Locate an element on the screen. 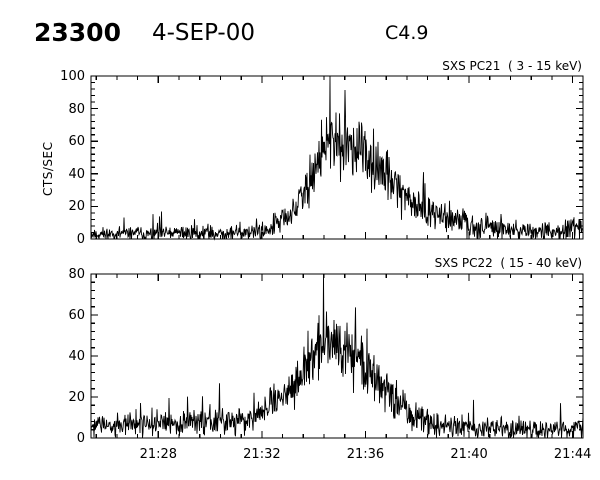 This screenshot has width=600, height=480. y-tick-label: 100 is located at coordinates (72, 76).